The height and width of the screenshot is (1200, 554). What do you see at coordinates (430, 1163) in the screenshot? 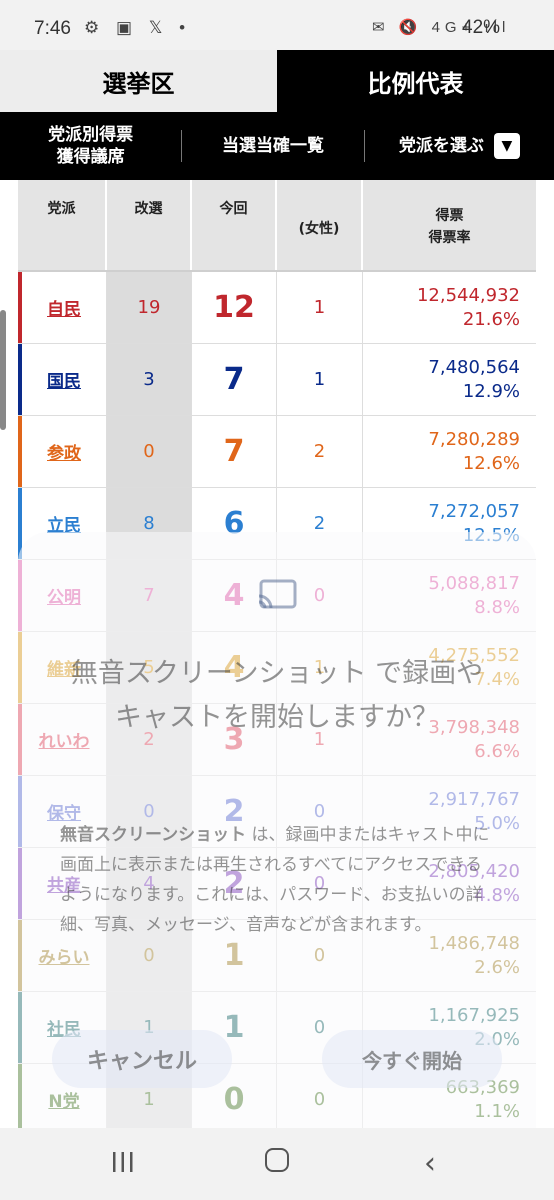
I see `back-icon: ‹` at bounding box center [430, 1163].